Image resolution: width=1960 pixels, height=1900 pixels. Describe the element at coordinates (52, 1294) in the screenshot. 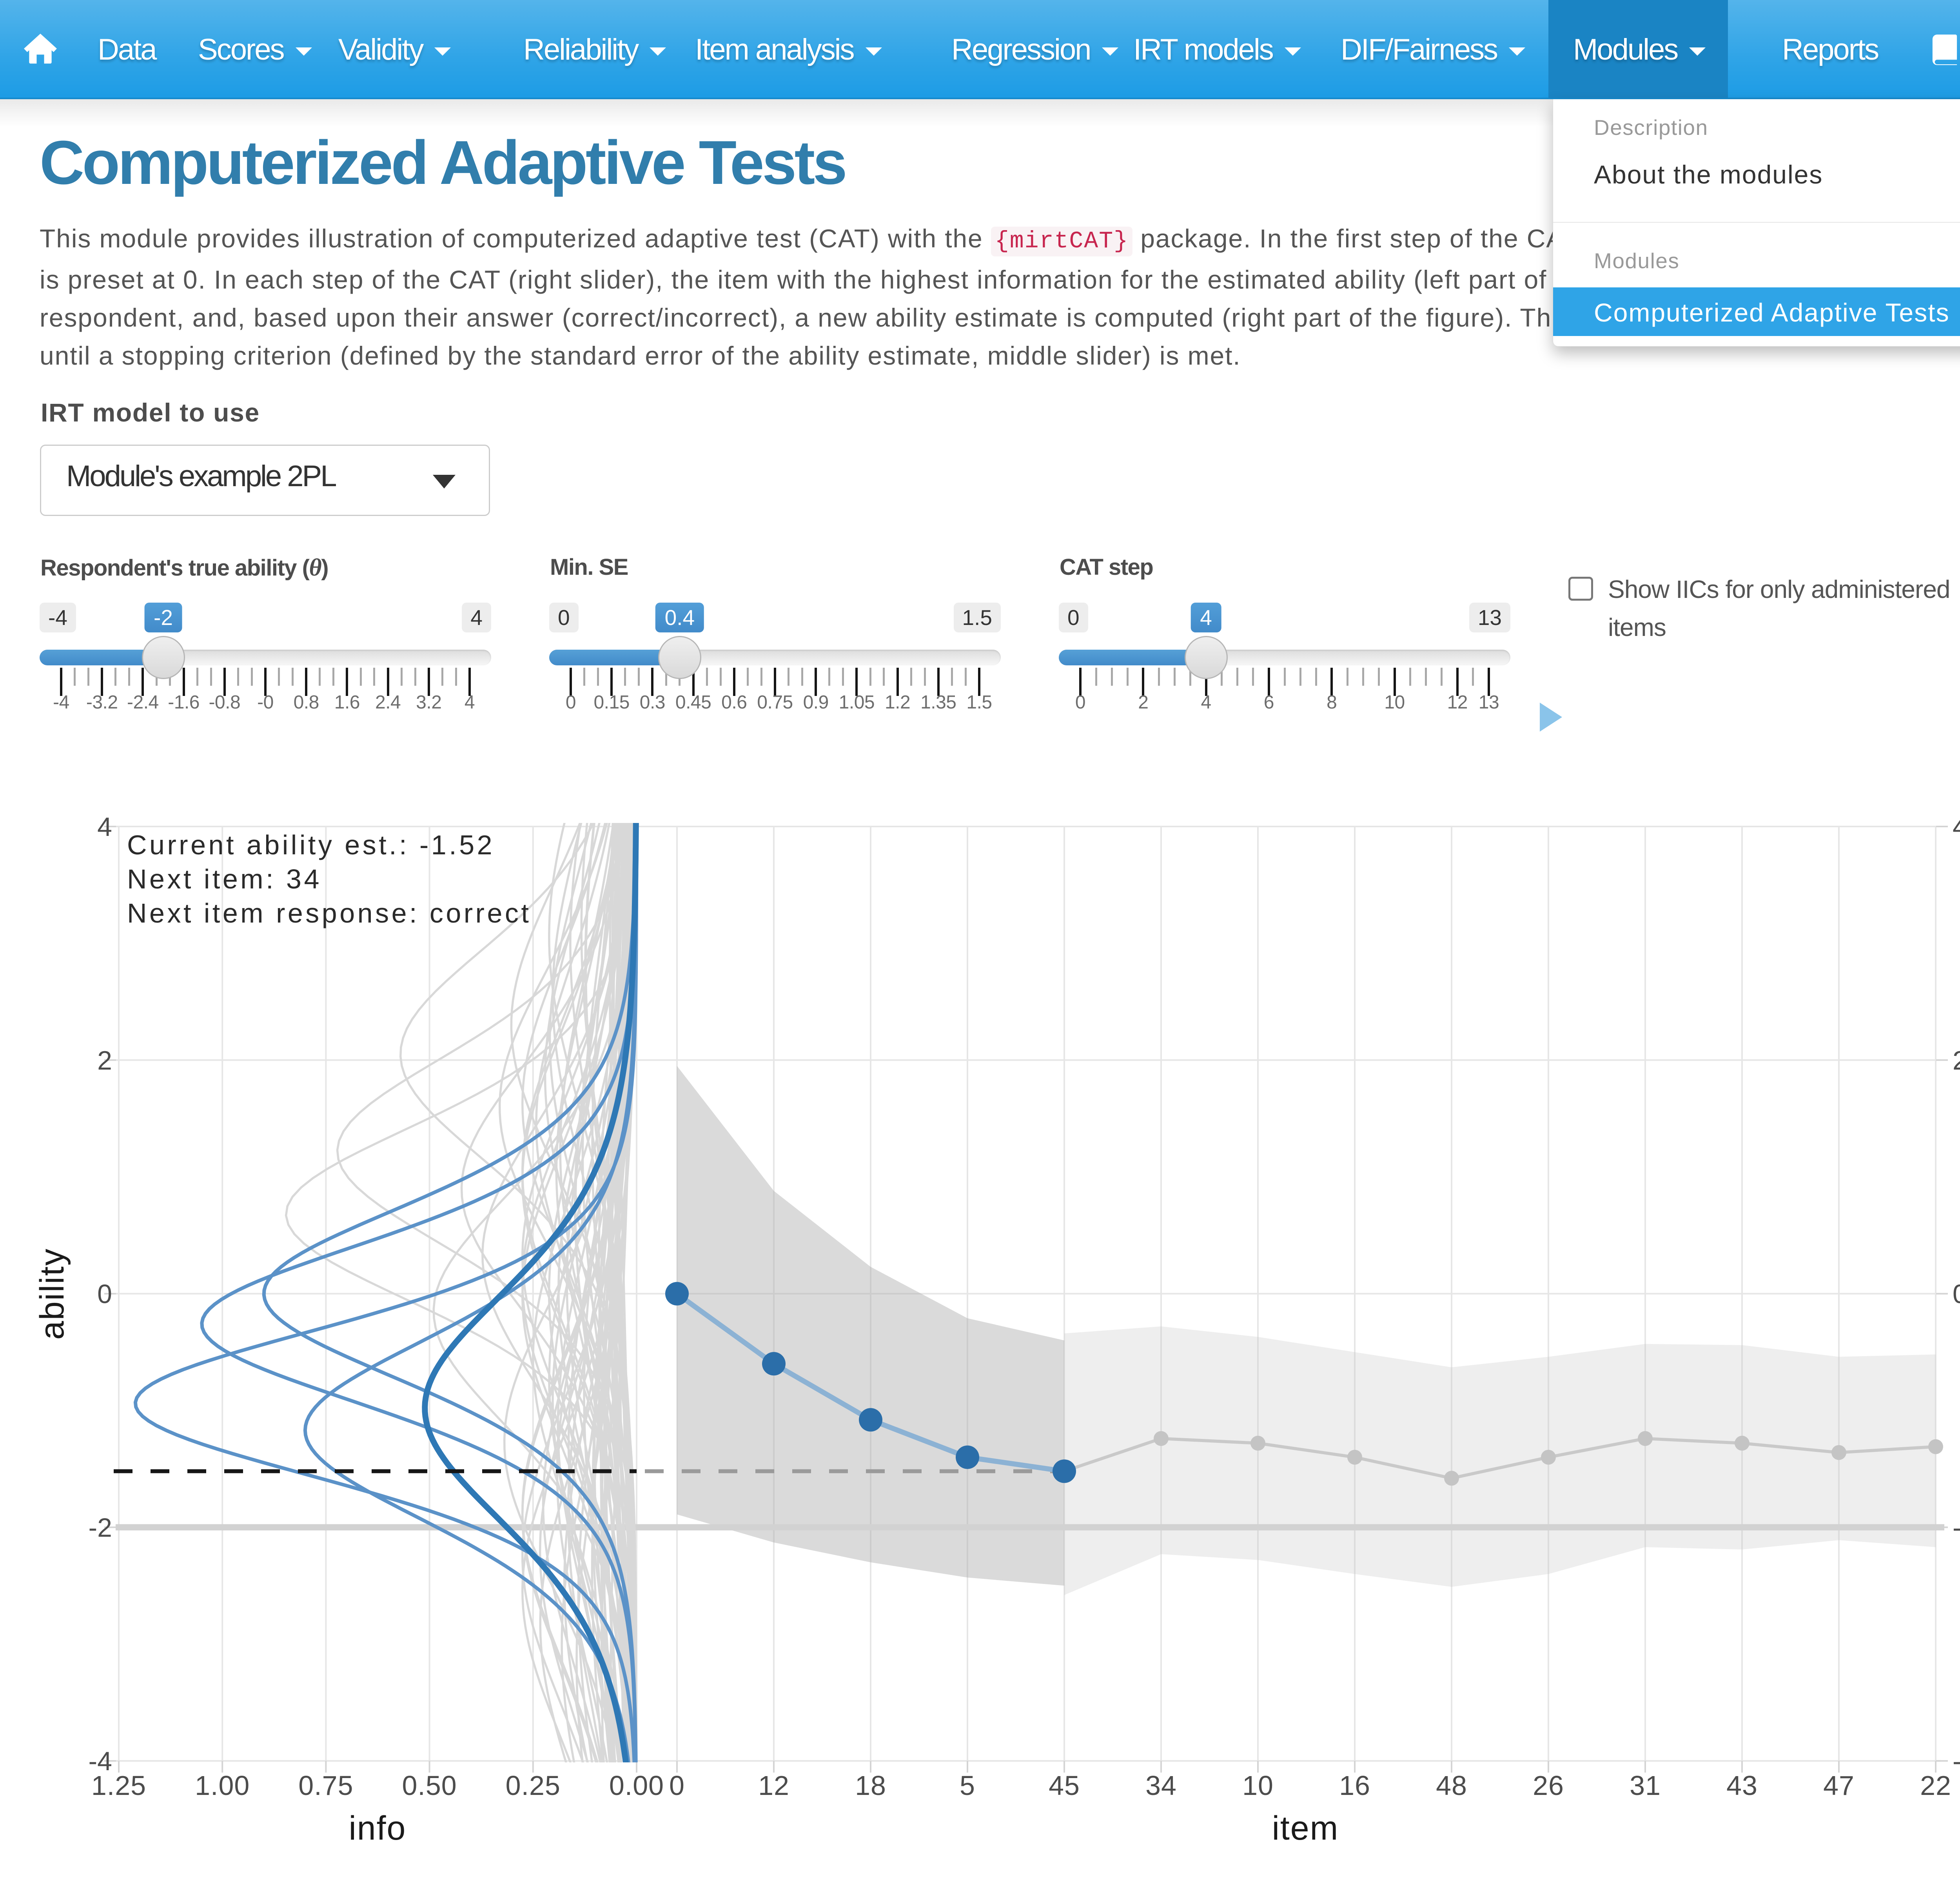

I see `svg-text: ability` at that location.